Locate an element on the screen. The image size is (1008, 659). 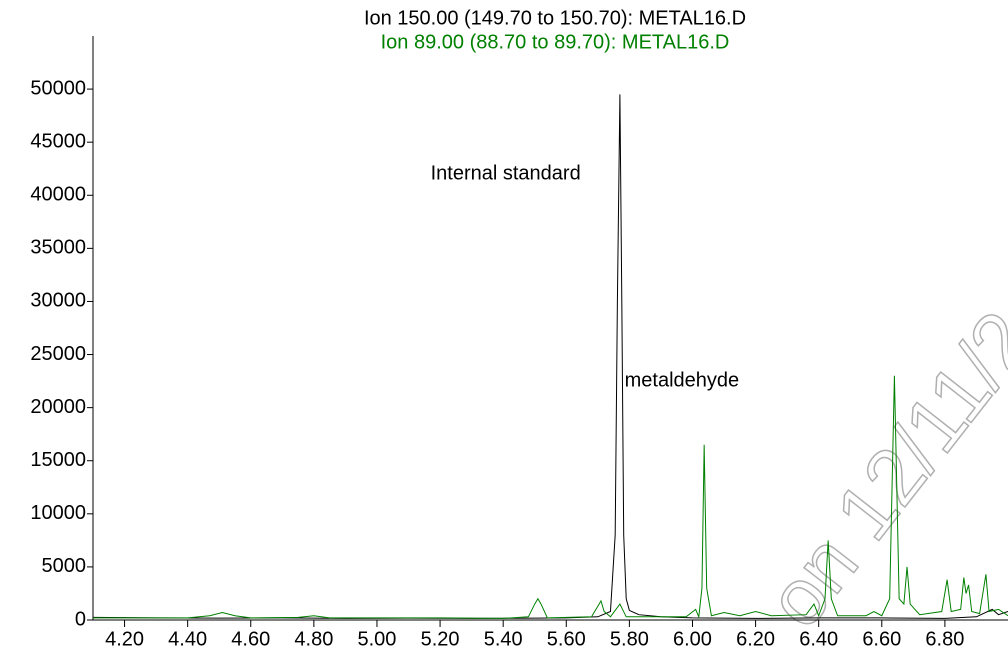
x-tick-label: 5.80 is located at coordinates (629, 639).